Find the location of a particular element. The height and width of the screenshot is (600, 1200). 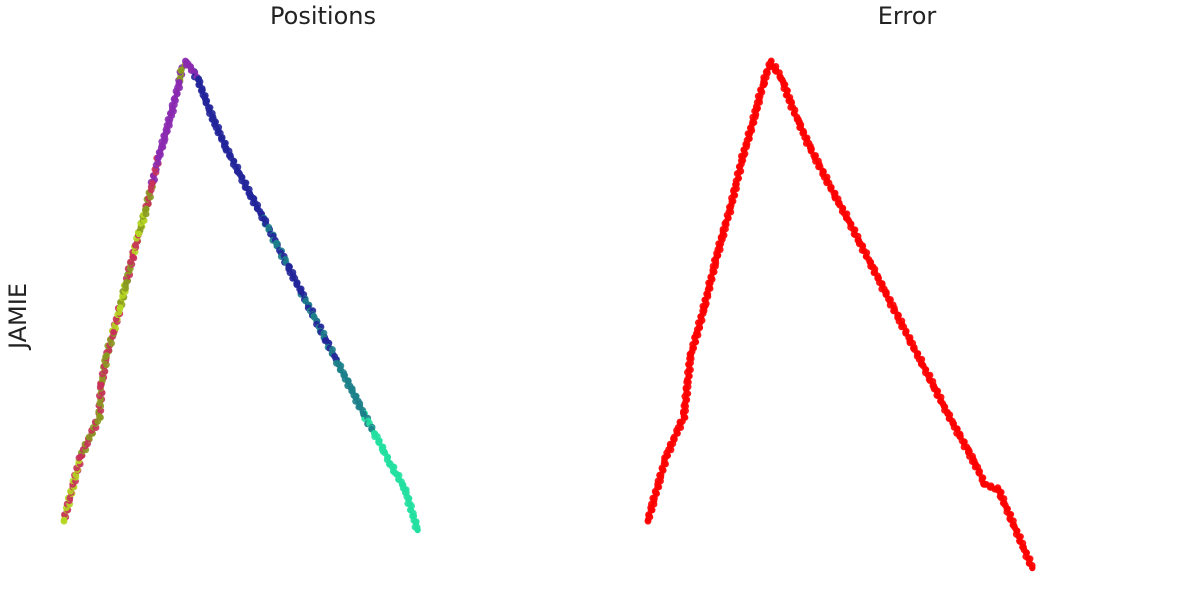

row-label: JAMIE is located at coordinates (18, 317).